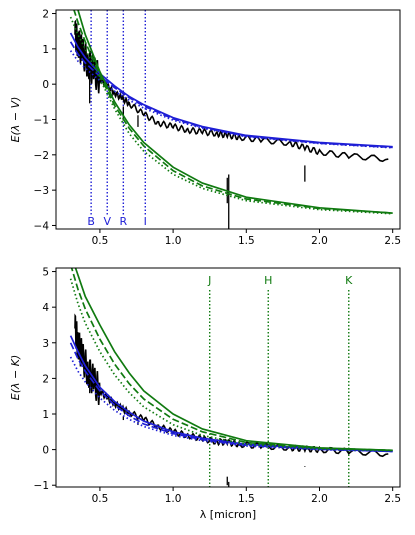 Image resolution: width=415 pixels, height=535 pixels. What do you see at coordinates (42, 226) in the screenshot?
I see `y-tick-label: −4` at bounding box center [42, 226].